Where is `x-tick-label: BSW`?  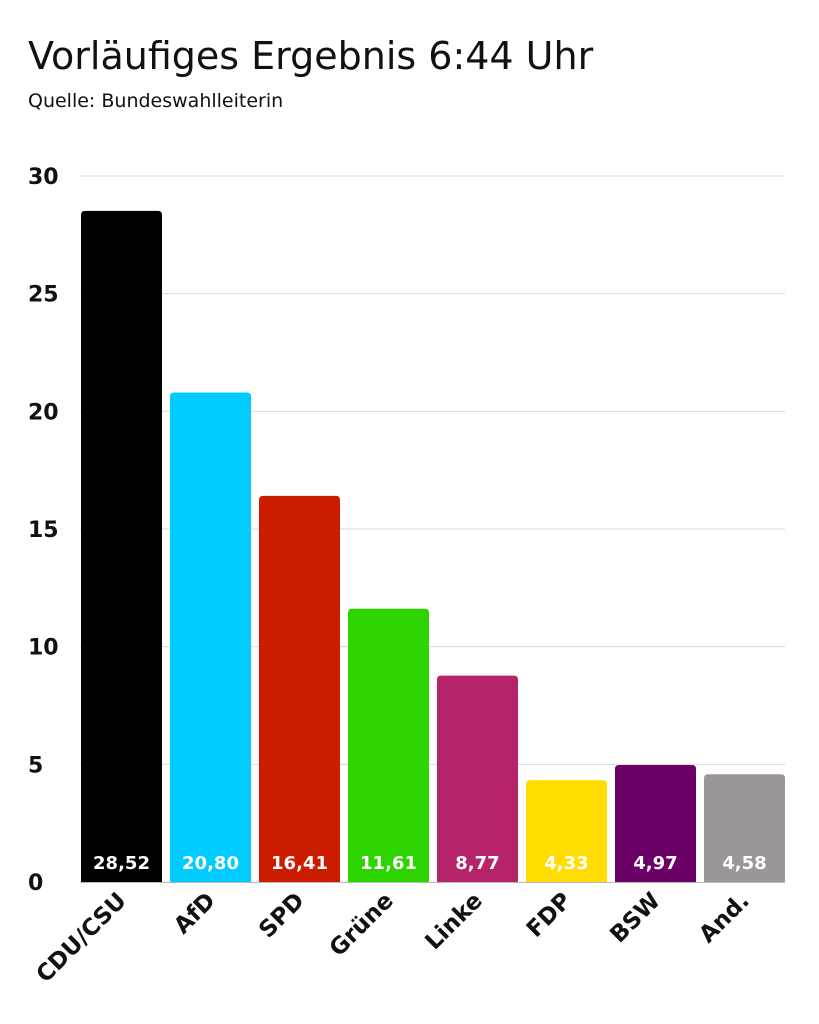 x-tick-label: BSW is located at coordinates (635, 918).